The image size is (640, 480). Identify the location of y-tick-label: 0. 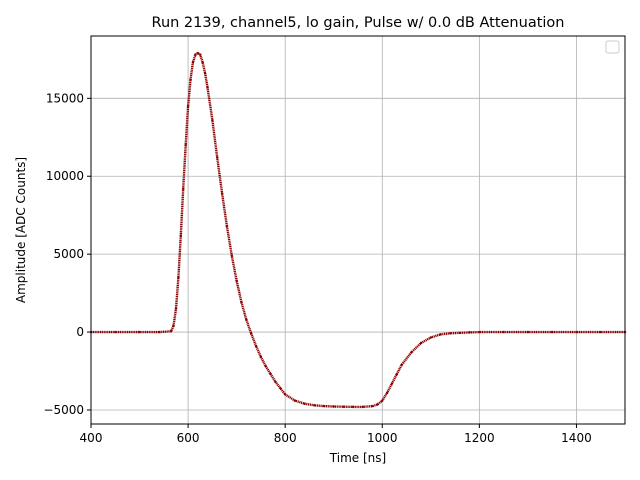
(80, 332).